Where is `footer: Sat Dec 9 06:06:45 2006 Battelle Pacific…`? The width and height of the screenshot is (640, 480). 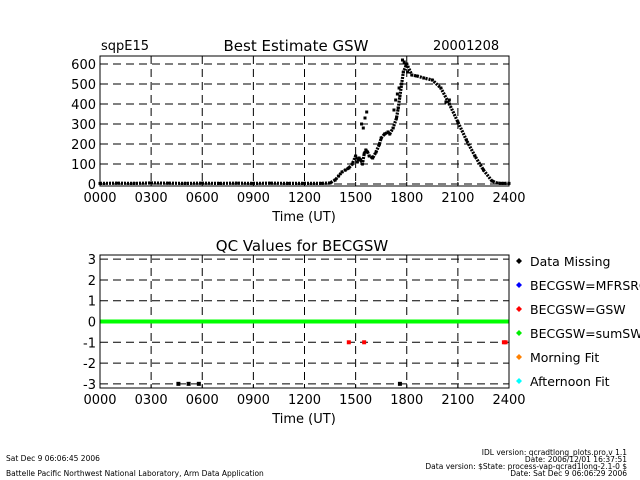
footer: Sat Dec 9 06:06:45 2006 Battelle Pacific… is located at coordinates (316, 463).